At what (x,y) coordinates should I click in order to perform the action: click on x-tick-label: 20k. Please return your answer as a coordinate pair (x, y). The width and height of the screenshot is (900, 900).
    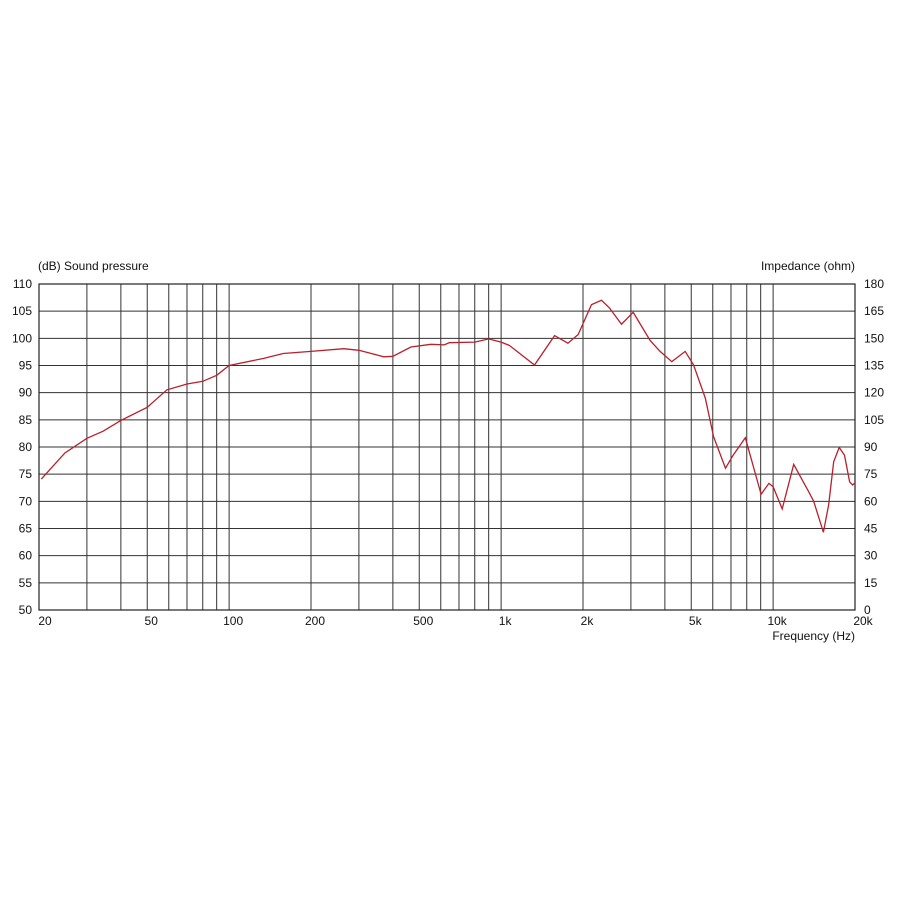
    Looking at the image, I should click on (863, 621).